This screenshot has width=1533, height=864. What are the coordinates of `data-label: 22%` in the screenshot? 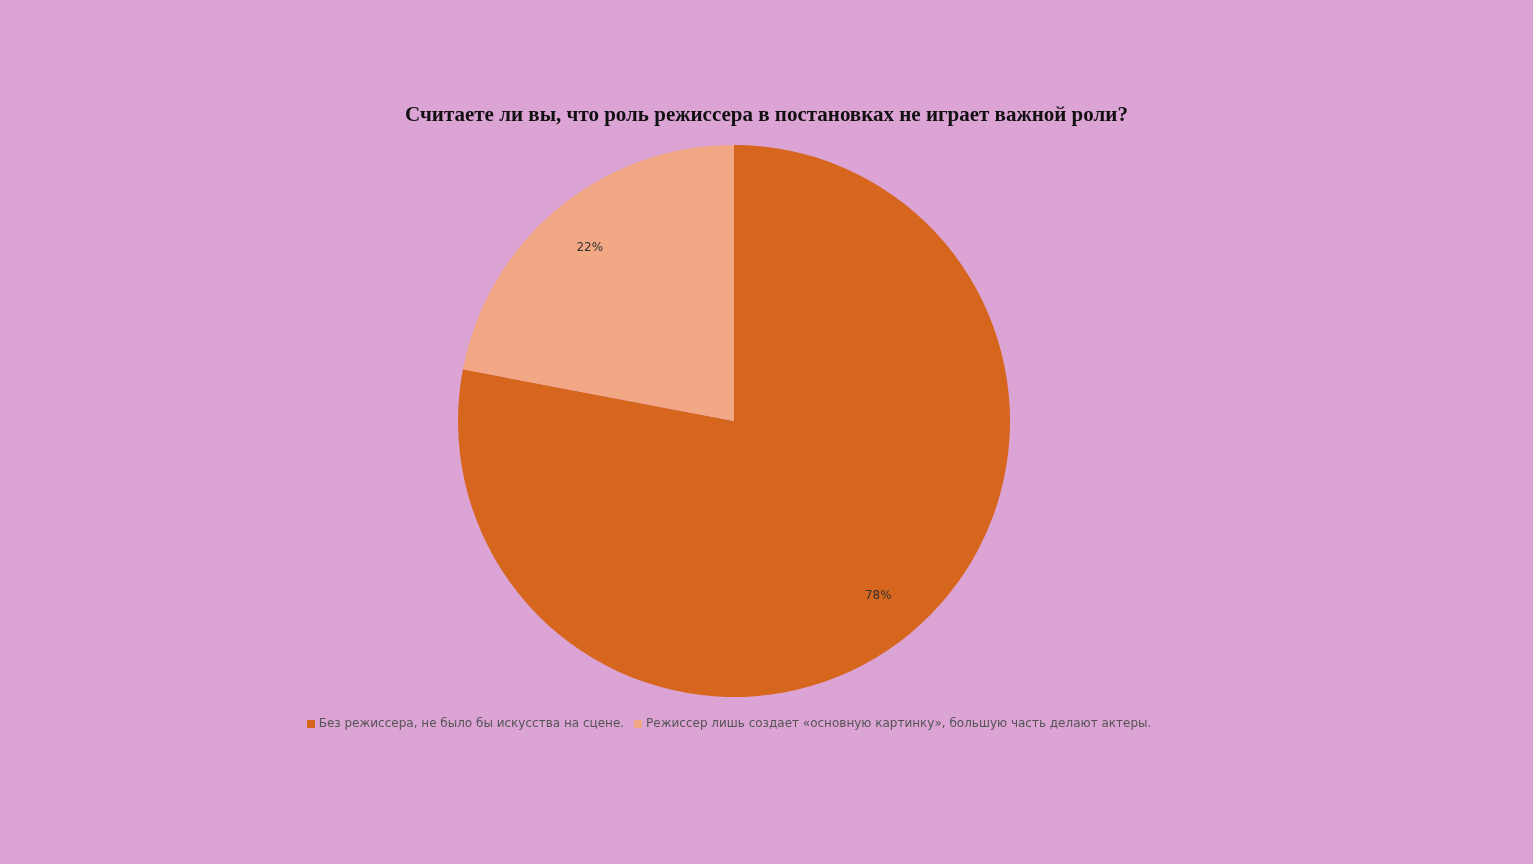 It's located at (590, 246).